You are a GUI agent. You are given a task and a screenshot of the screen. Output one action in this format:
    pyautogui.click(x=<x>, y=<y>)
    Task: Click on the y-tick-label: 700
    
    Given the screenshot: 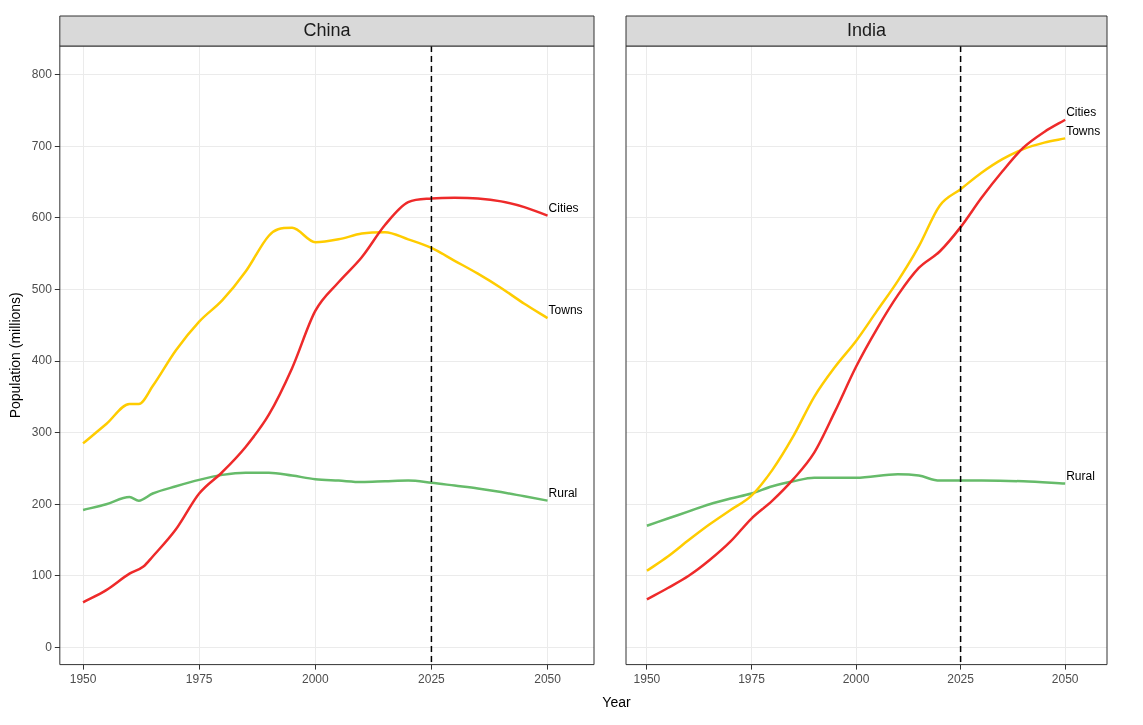 What is the action you would take?
    pyautogui.click(x=42, y=145)
    